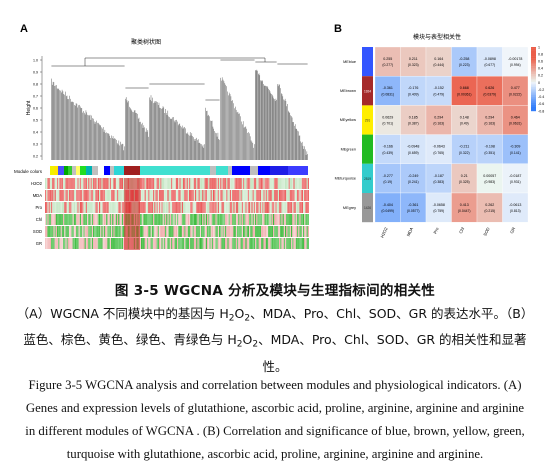 The height and width of the screenshot is (476, 550). Describe the element at coordinates (439, 205) in the screenshot. I see `correlation-value: -0.0658` at that location.